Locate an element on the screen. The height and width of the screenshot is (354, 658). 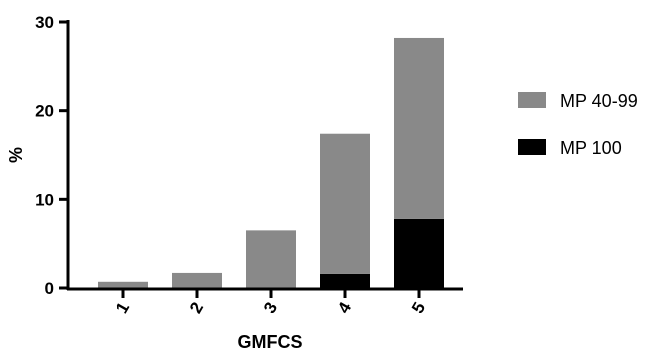
y-tick-label-10: 10 is located at coordinates (44, 199).